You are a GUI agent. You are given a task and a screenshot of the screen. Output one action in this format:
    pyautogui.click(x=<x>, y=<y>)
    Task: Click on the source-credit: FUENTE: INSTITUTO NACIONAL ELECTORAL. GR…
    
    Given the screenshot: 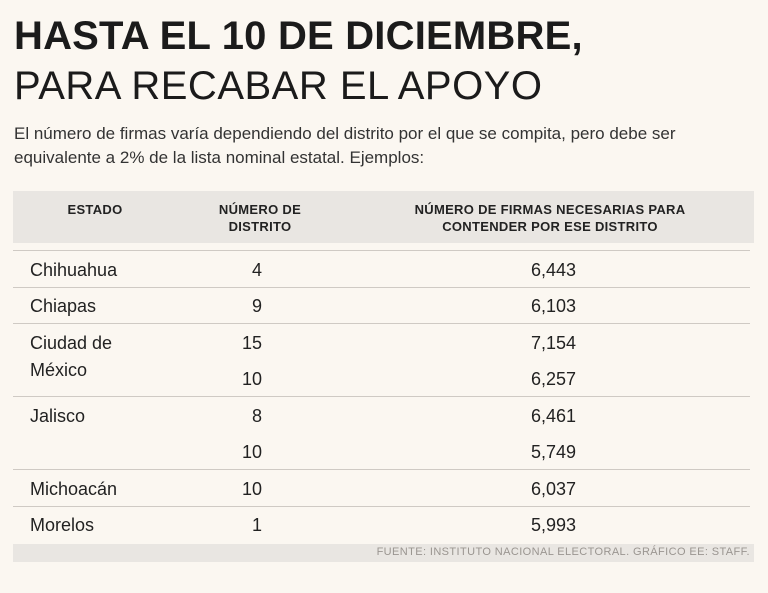 What is the action you would take?
    pyautogui.click(x=563, y=552)
    